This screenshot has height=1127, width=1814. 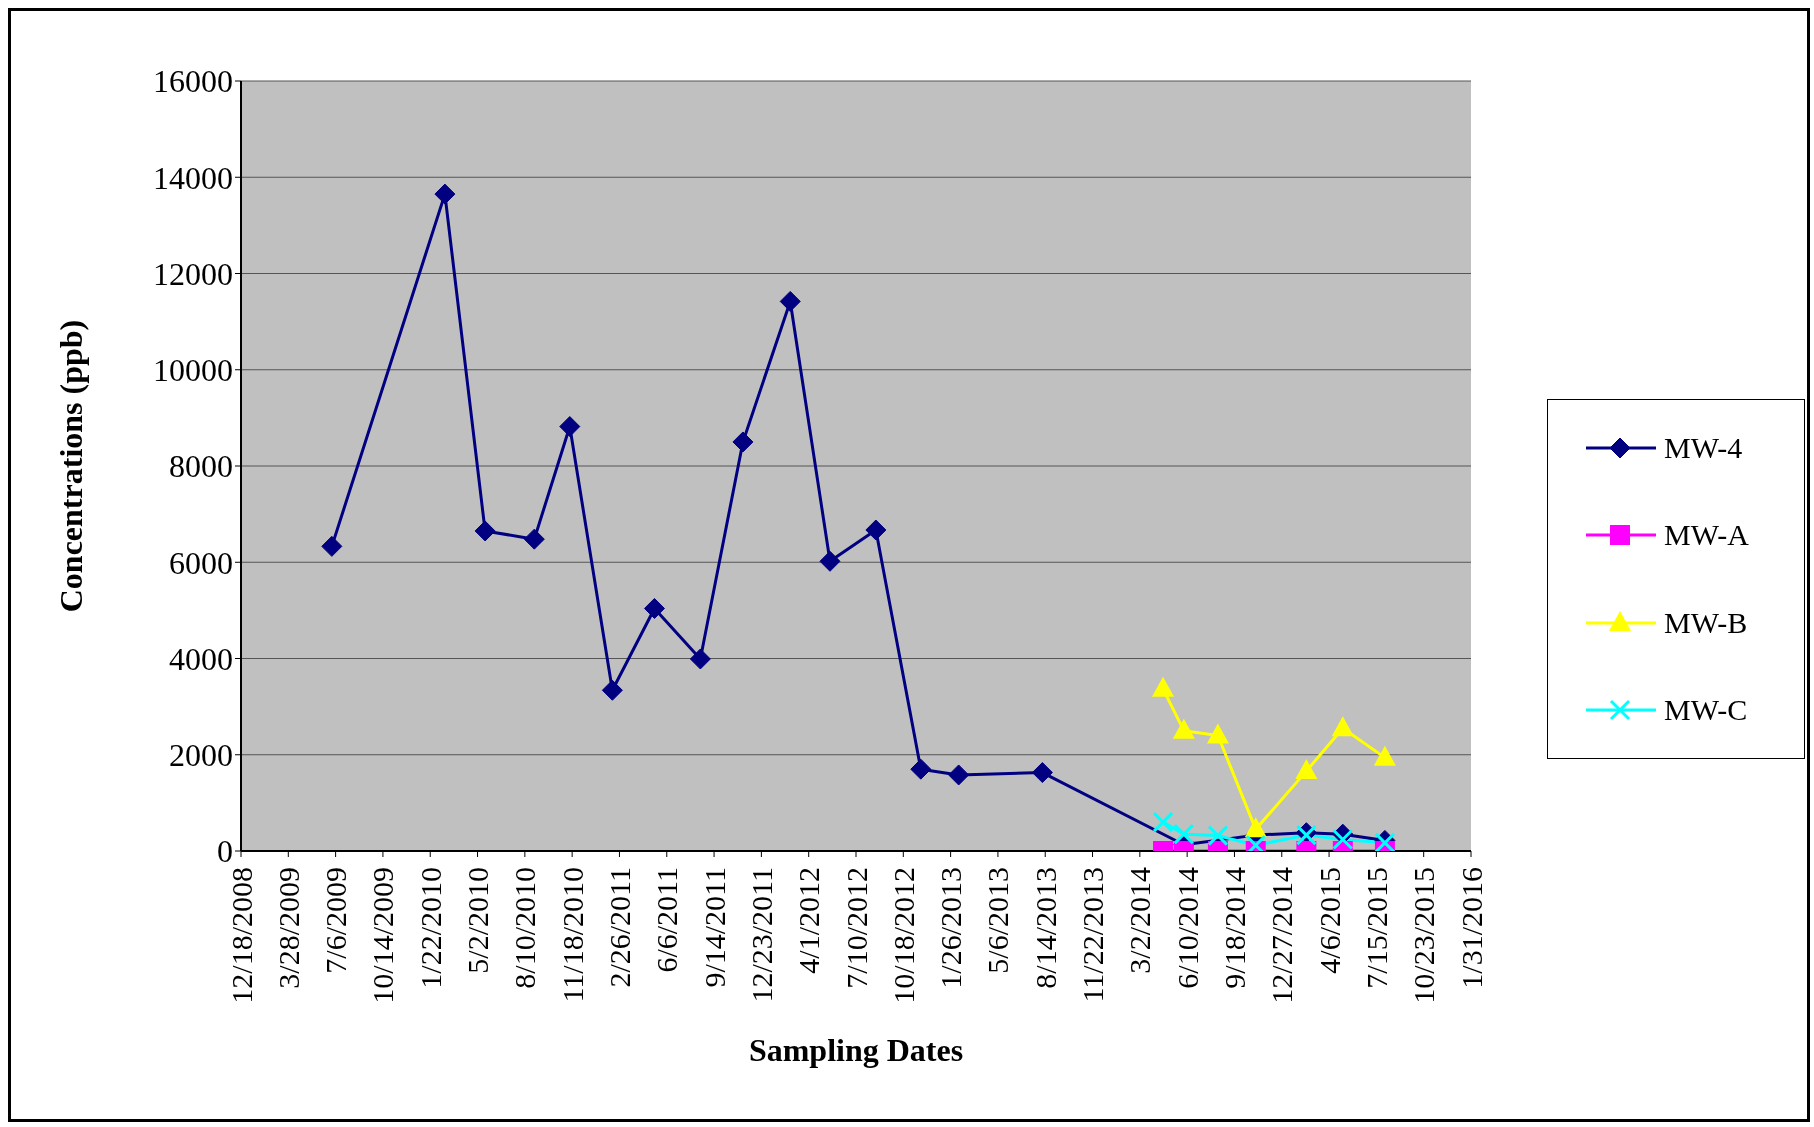 I want to click on x-tick-label: 8/10/2010, so click(x=525, y=928).